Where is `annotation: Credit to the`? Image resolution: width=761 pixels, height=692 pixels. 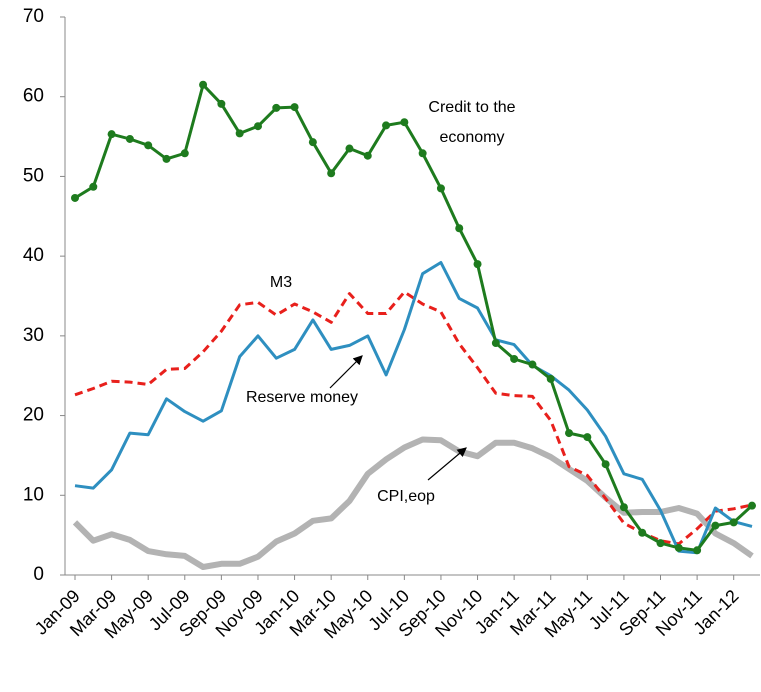
annotation: Credit to the is located at coordinates (471, 107).